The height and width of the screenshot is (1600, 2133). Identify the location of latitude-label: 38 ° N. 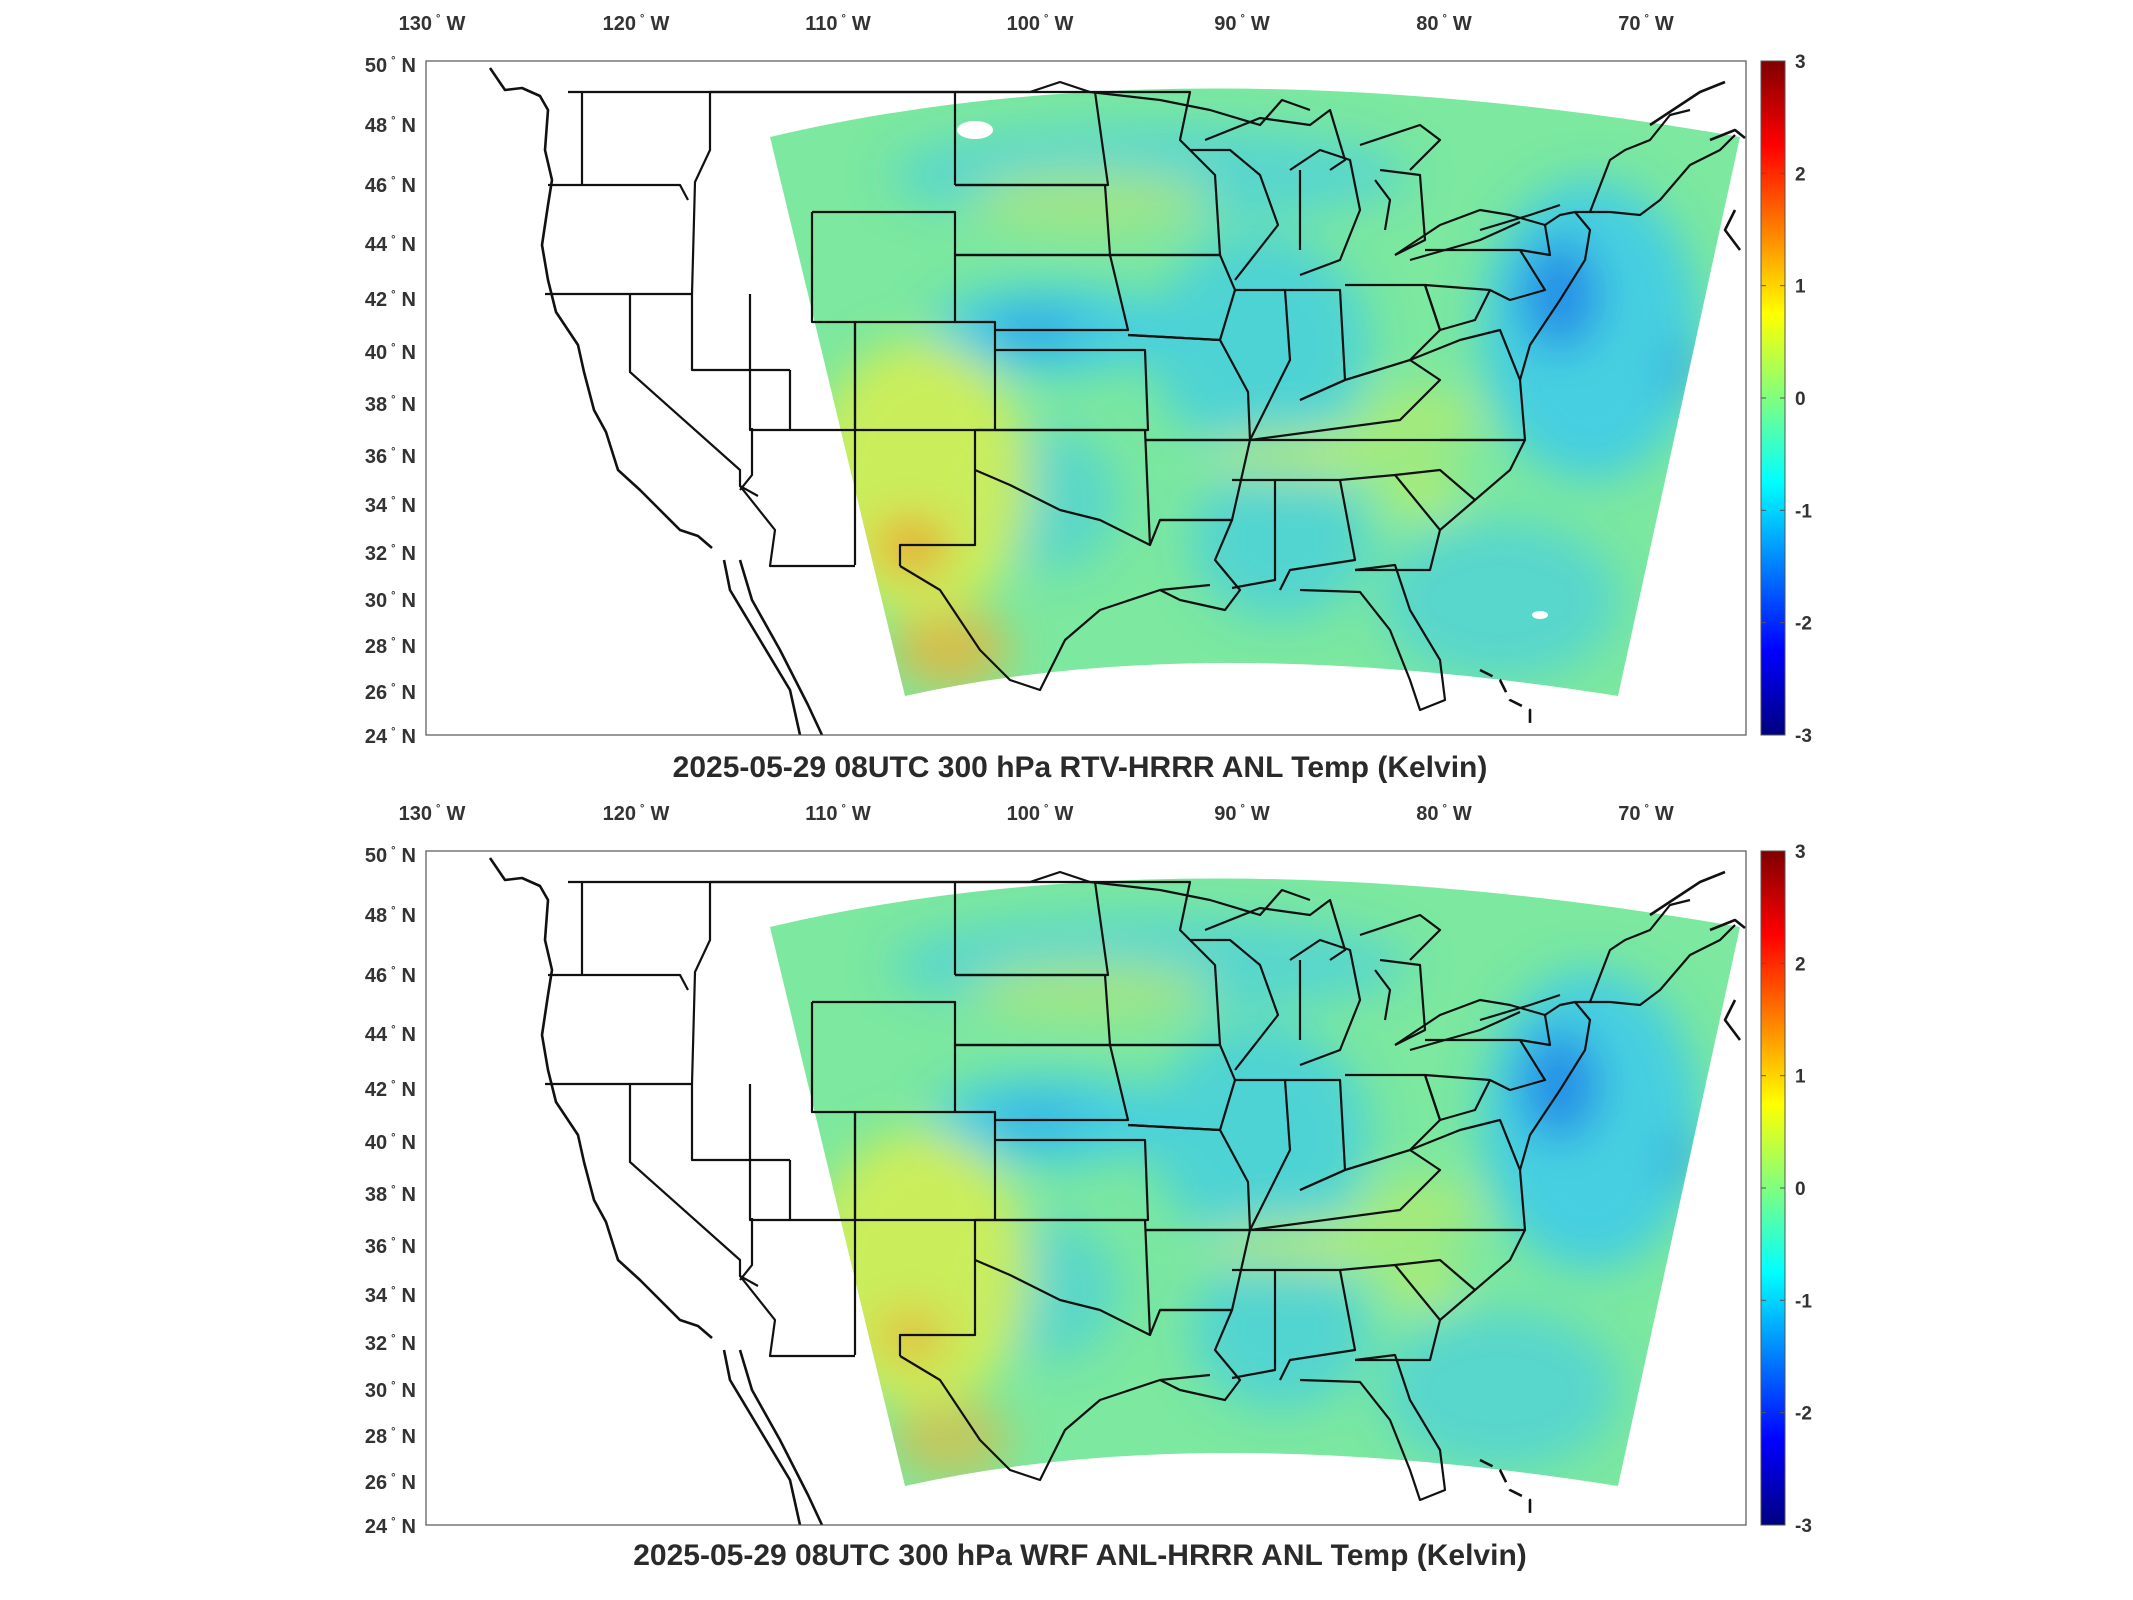
(390, 1195).